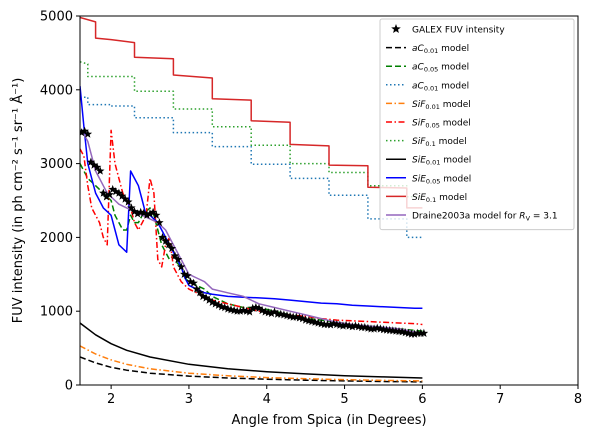 The width and height of the screenshot is (592, 438). I want to click on series-7-line, so click(251, 350).